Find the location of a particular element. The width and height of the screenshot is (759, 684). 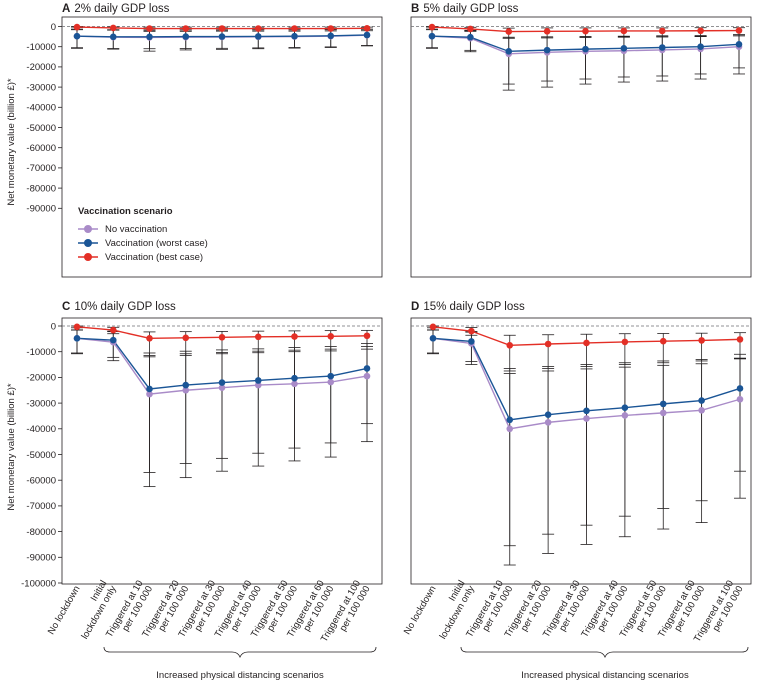

panel-d-x-tick-label-0: No lockdown is located at coordinates (420, 610).